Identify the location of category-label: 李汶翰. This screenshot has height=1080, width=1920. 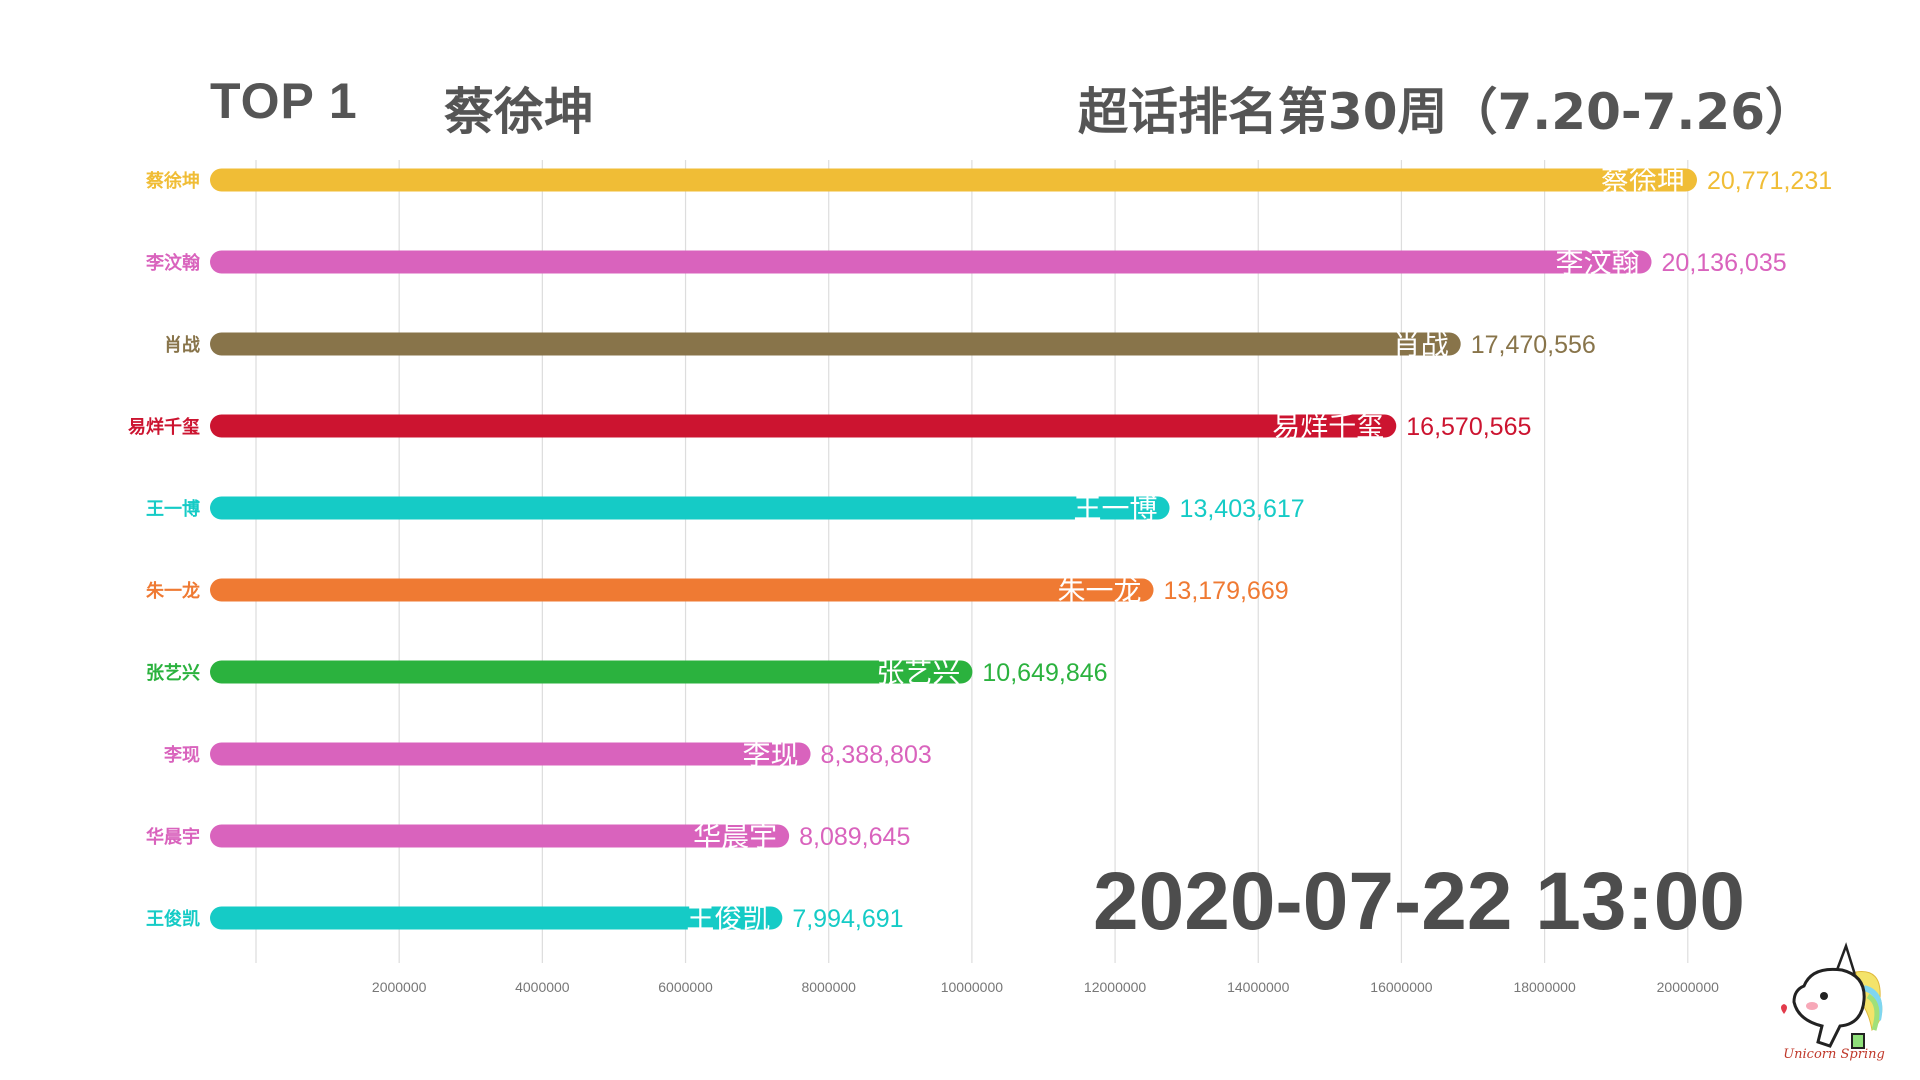
(172, 263).